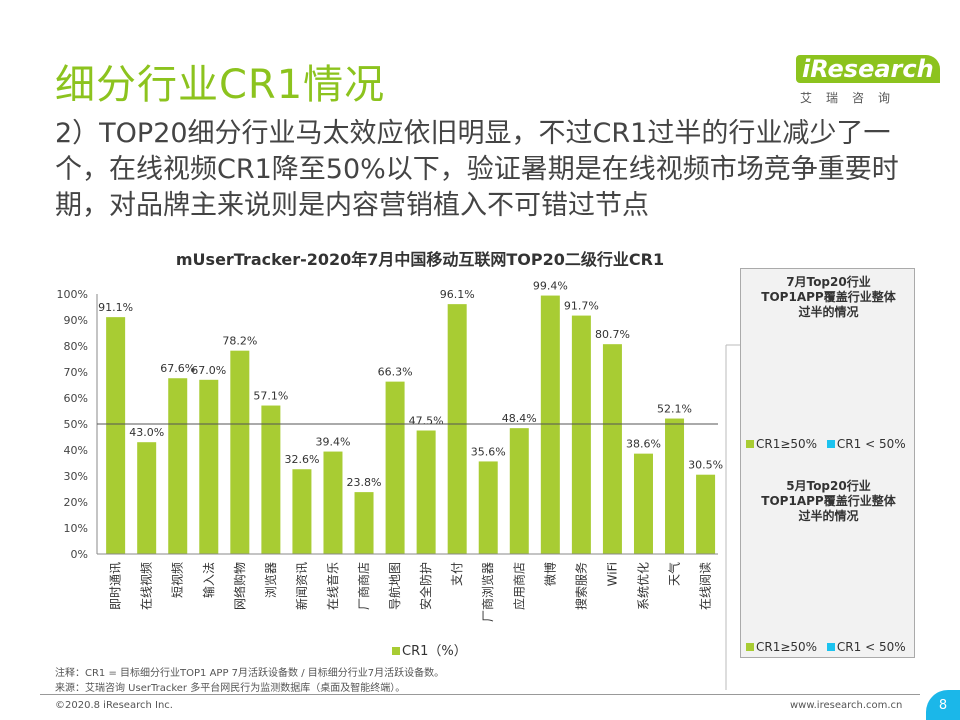 This screenshot has width=960, height=720. I want to click on data-label: 67.0%, so click(208, 370).